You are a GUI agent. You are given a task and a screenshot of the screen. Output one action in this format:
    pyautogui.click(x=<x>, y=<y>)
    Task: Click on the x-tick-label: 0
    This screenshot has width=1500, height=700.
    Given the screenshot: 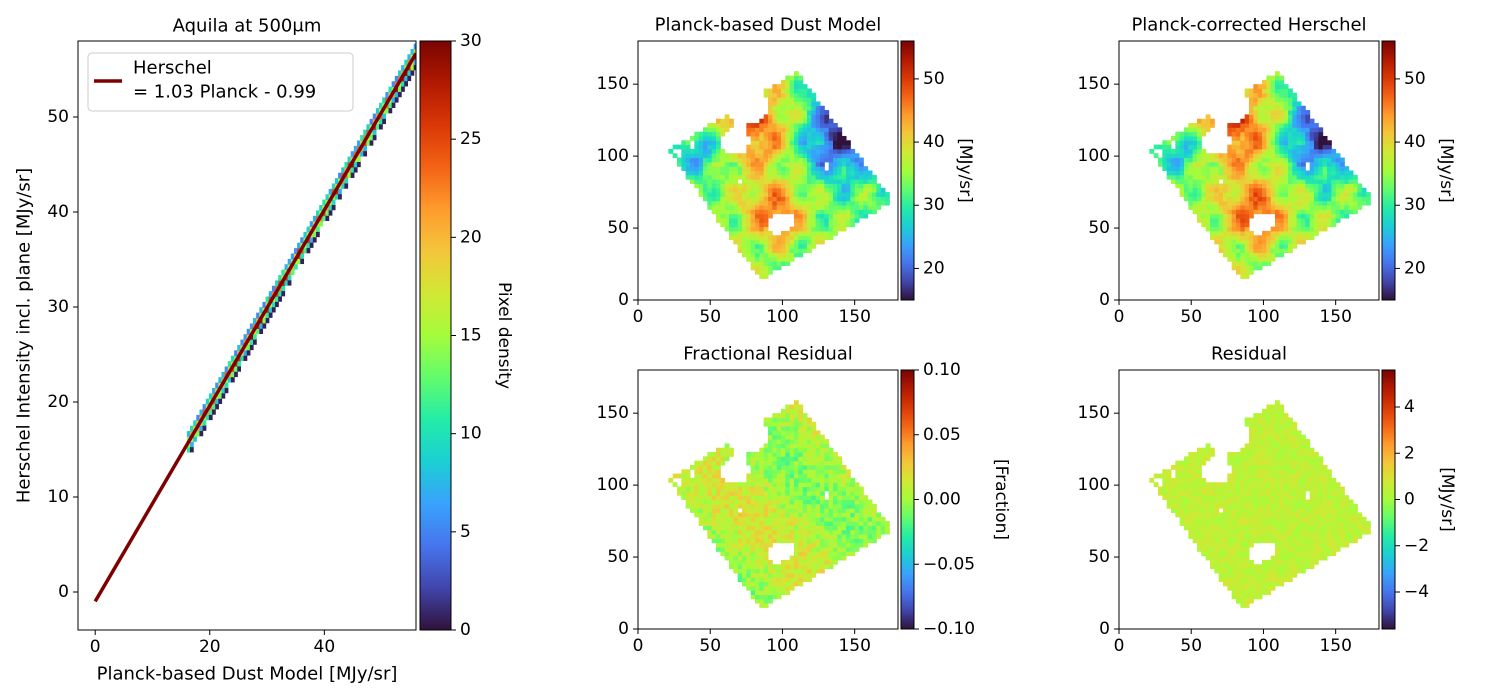 What is the action you would take?
    pyautogui.click(x=95, y=647)
    